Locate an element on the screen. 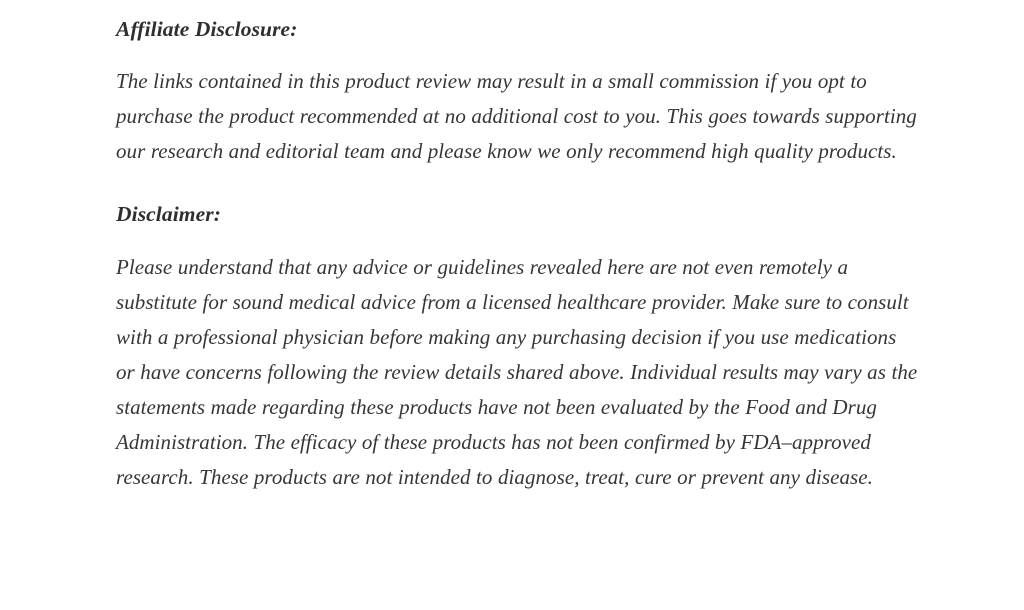 The image size is (1024, 610). disclaimer-heading: Disclaimer: is located at coordinates (168, 214).